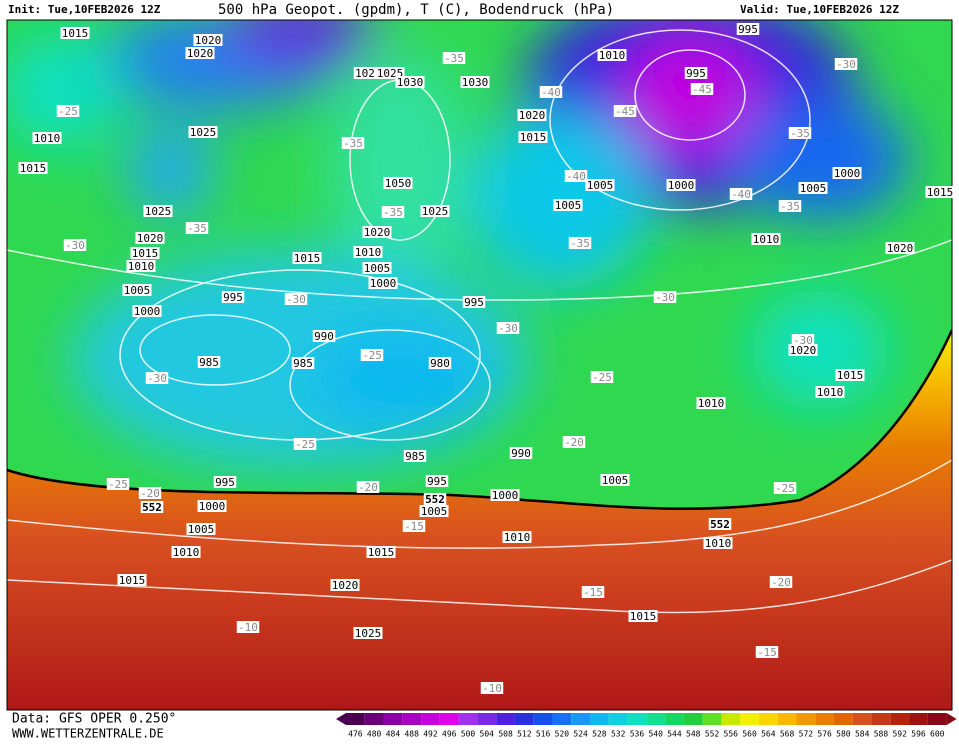 The height and width of the screenshot is (745, 959). I want to click on colorbar-tick-label: 484, so click(393, 734).